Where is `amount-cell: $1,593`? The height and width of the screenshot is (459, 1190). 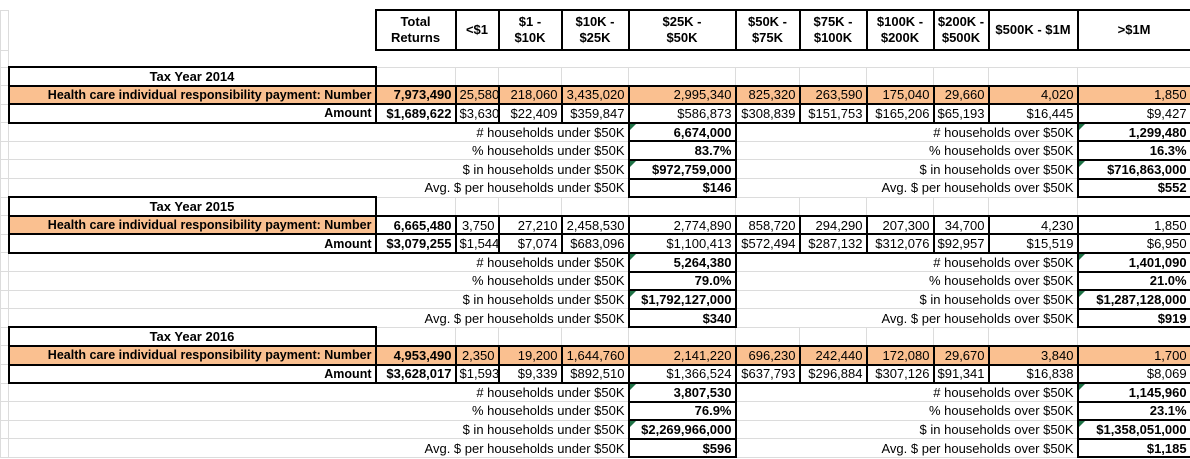
amount-cell: $1,593 is located at coordinates (477, 374).